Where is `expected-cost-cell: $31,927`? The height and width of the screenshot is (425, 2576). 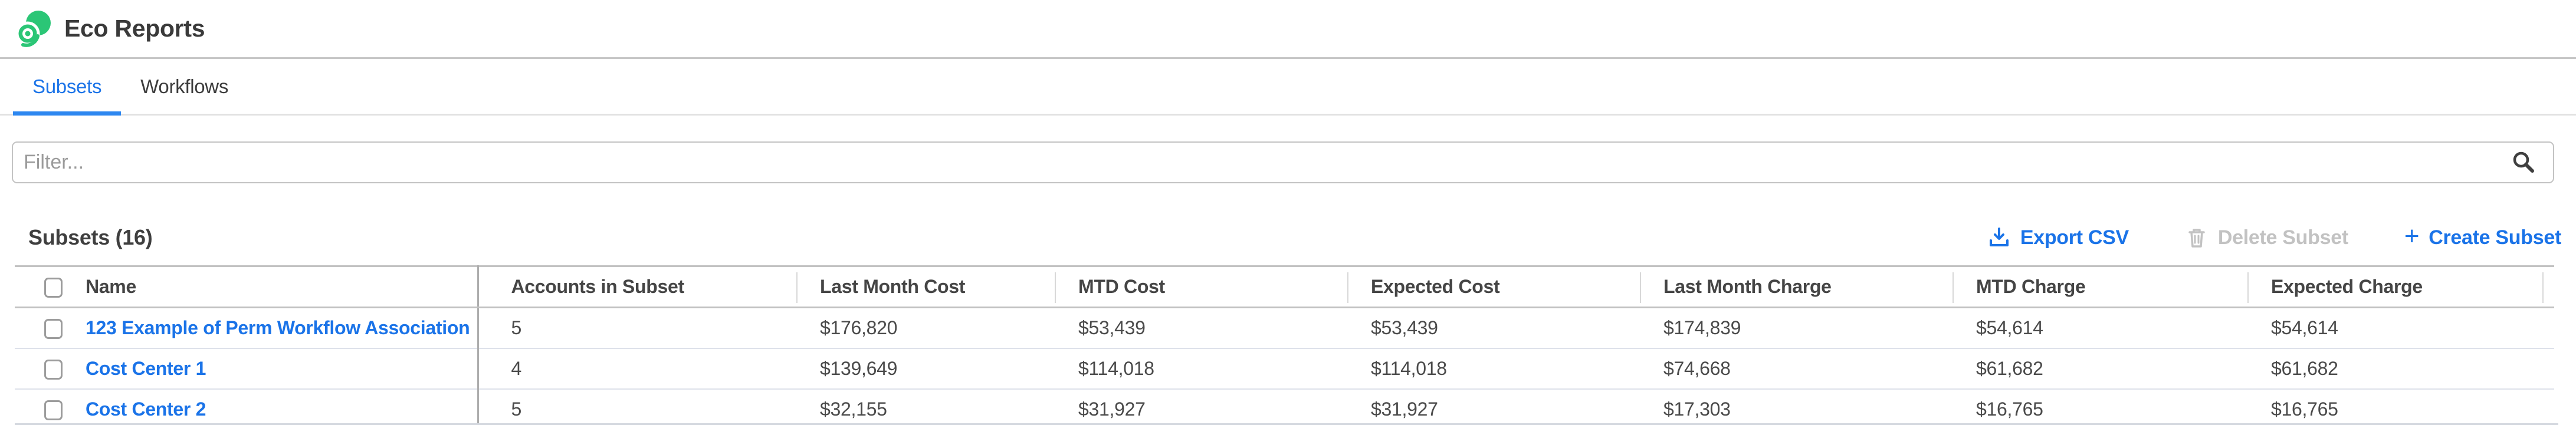
expected-cost-cell: $31,927 is located at coordinates (1493, 406).